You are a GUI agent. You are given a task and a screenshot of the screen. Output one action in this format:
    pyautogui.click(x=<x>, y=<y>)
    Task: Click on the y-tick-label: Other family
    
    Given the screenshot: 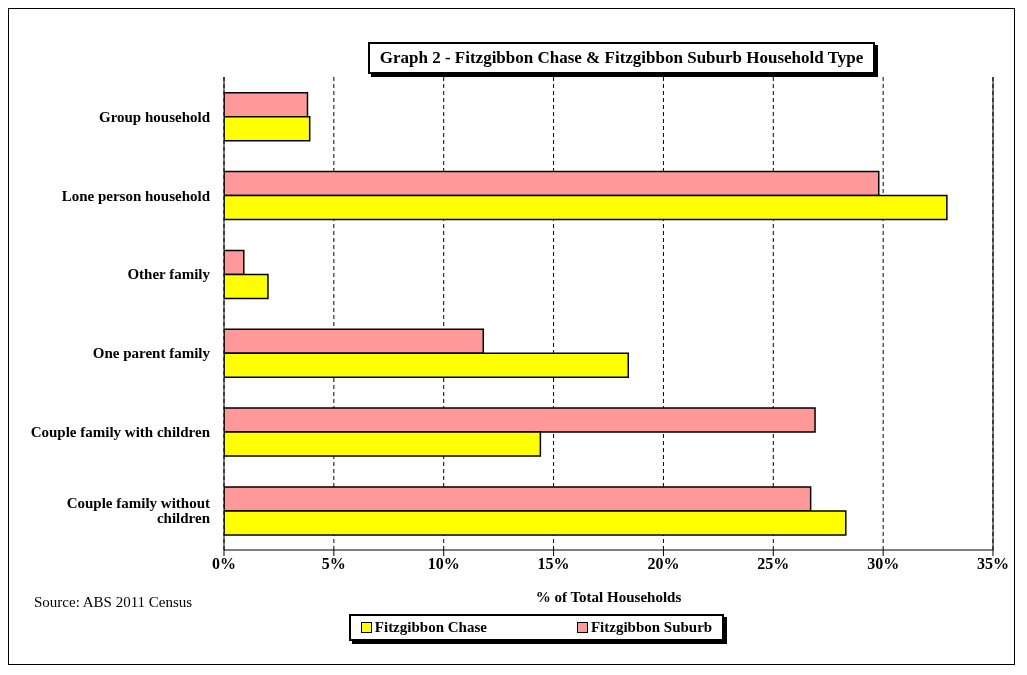 What is the action you would take?
    pyautogui.click(x=169, y=274)
    